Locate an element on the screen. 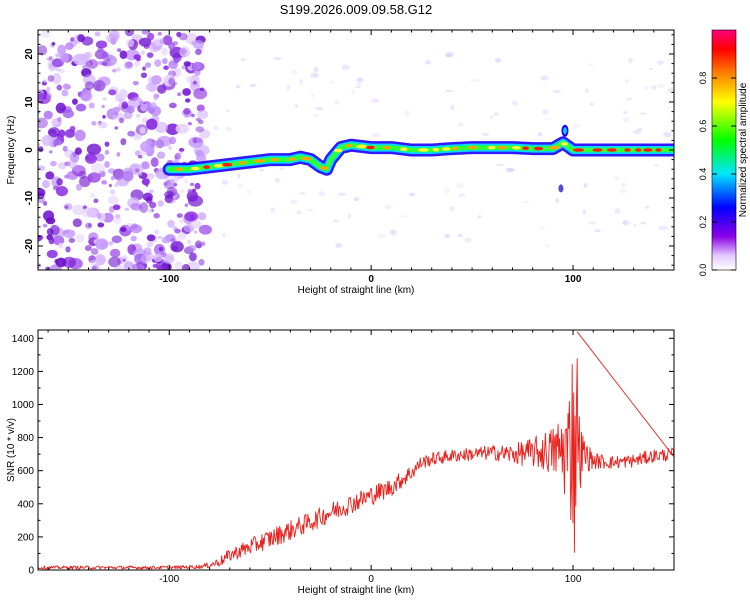 This screenshot has width=750, height=600. colorbar-tick-label: 0.6 is located at coordinates (703, 126).